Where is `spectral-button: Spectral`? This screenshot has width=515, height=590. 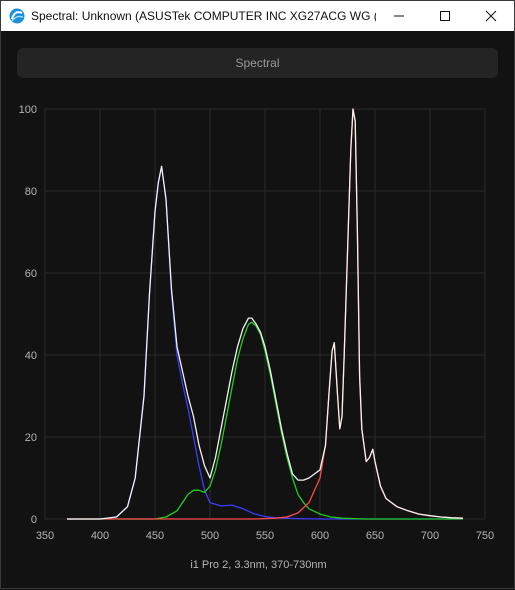 spectral-button: Spectral is located at coordinates (257, 63).